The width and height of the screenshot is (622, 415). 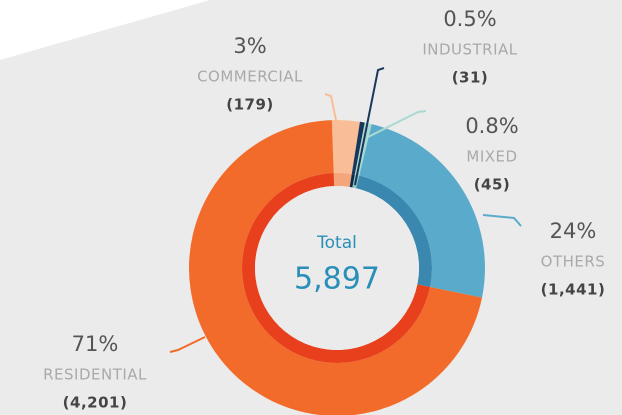 I want to click on category-label: OTHERS, so click(x=573, y=262).